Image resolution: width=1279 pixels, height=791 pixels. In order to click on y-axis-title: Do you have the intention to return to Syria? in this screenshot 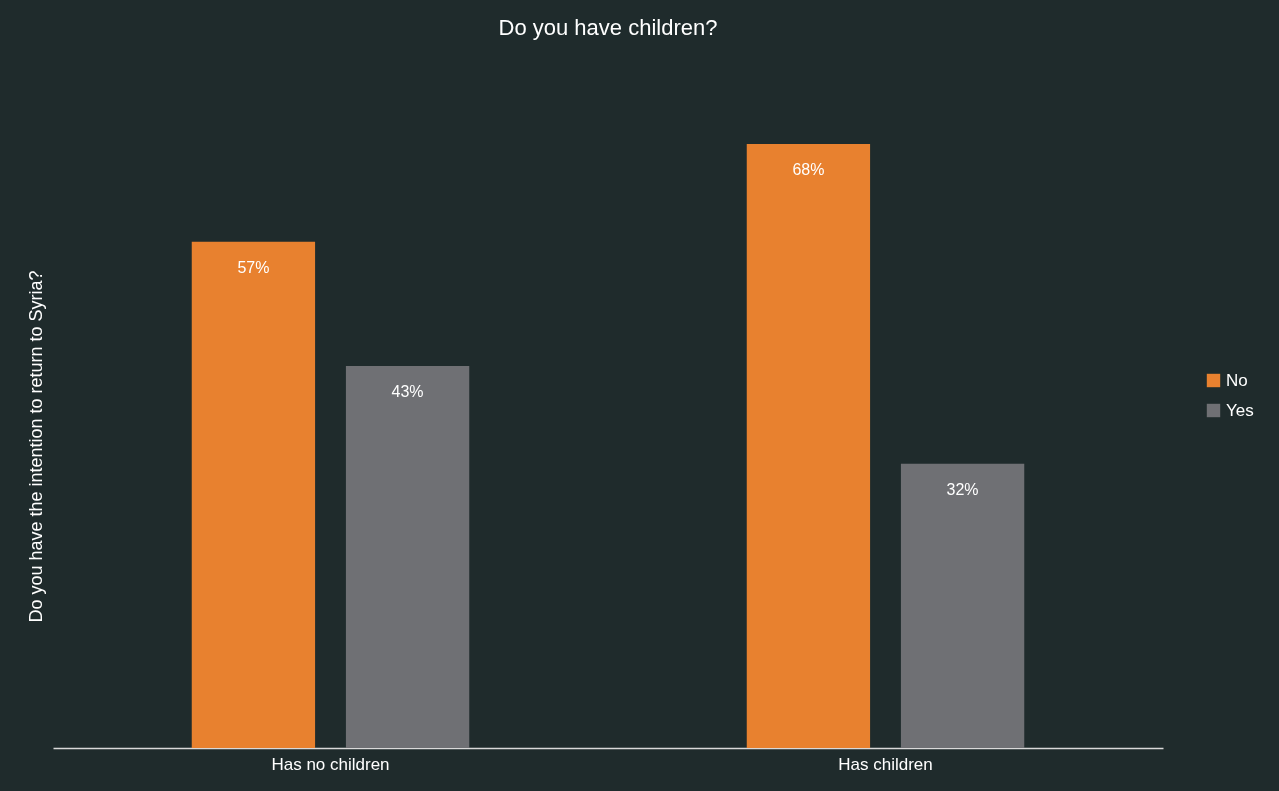, I will do `click(35, 446)`.